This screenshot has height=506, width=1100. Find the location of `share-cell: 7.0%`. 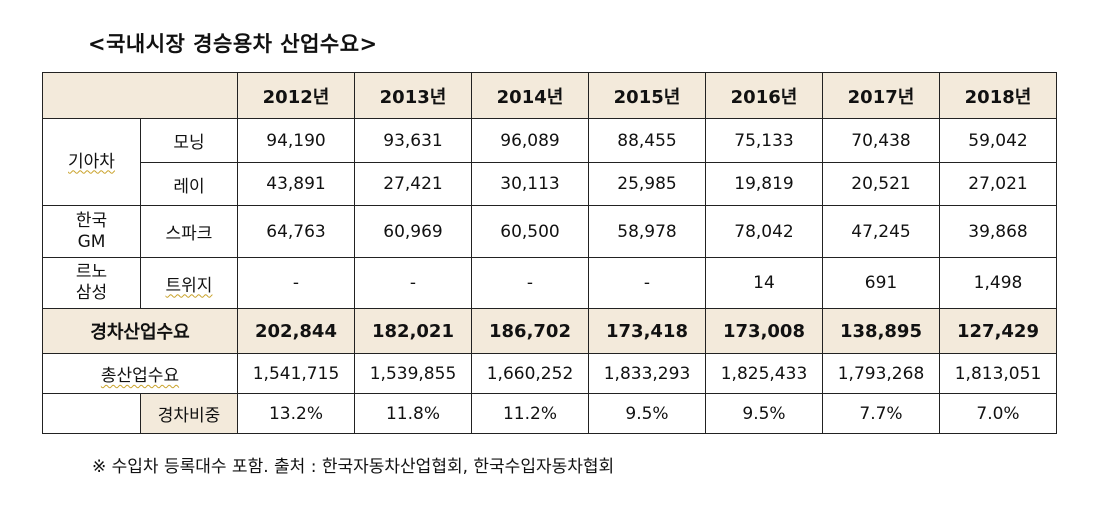

share-cell: 7.0% is located at coordinates (998, 413).